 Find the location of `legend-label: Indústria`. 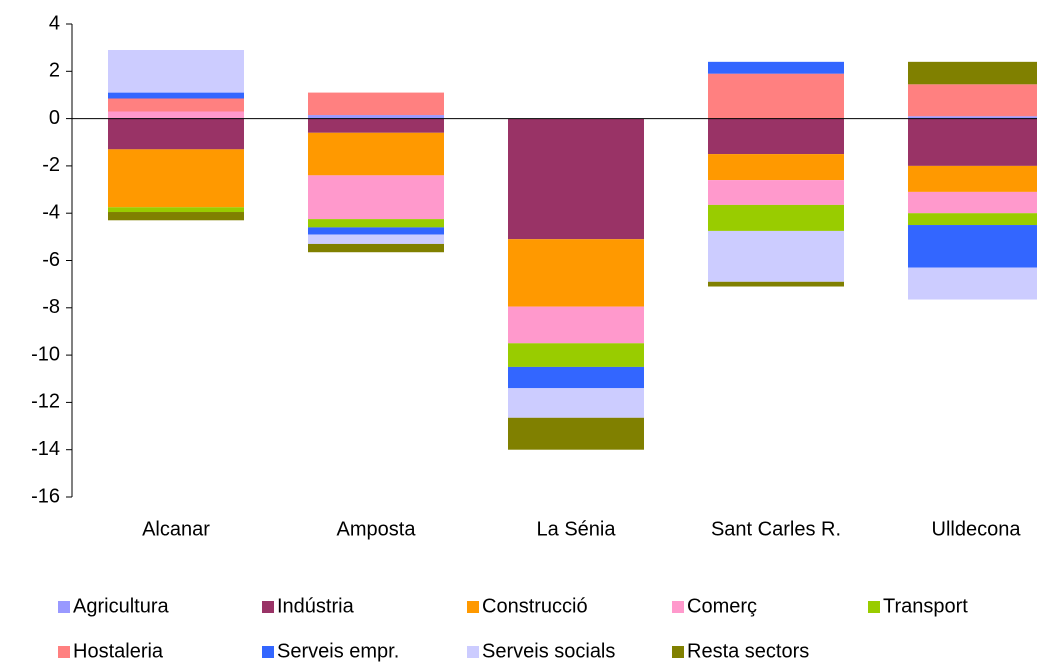

legend-label: Indústria is located at coordinates (316, 606).